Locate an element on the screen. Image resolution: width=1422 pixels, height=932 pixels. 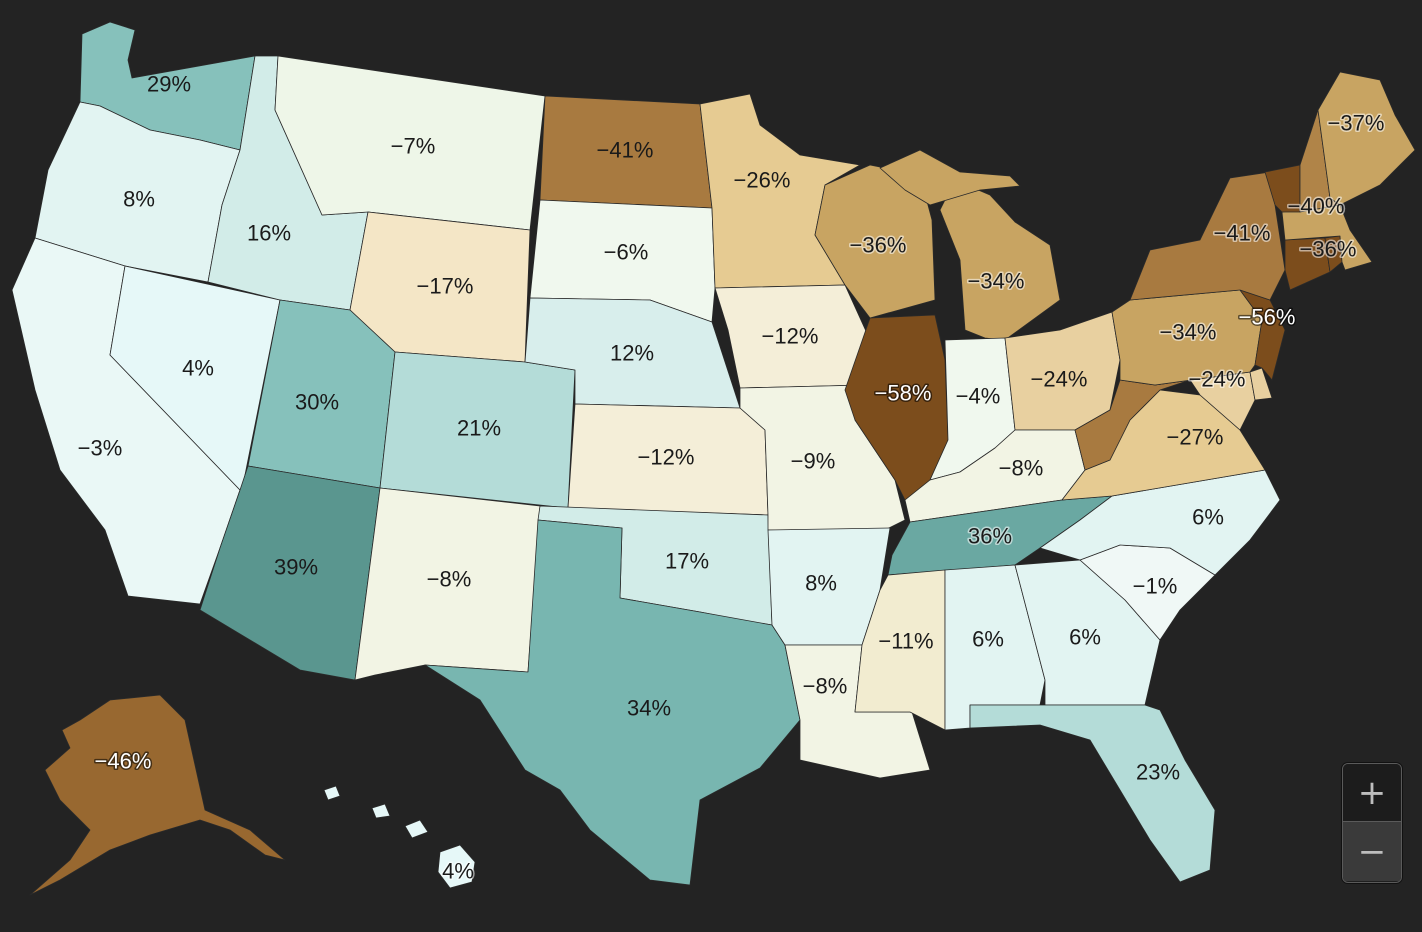
label-wy: −17% is located at coordinates (445, 286).